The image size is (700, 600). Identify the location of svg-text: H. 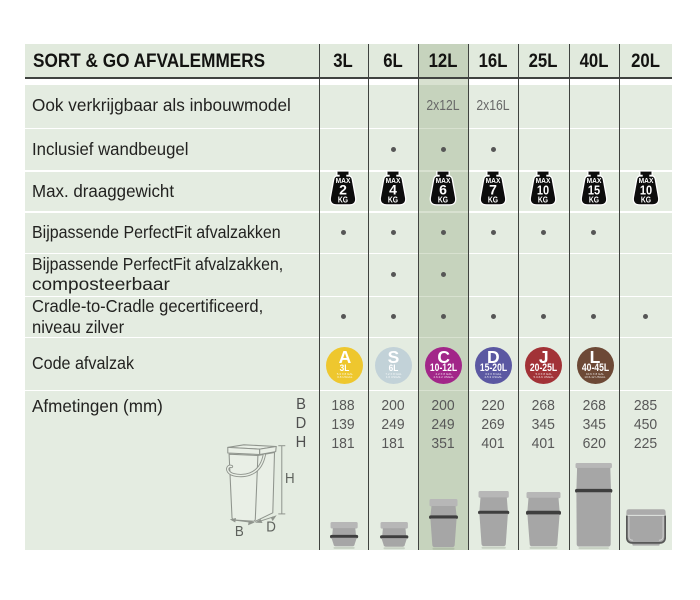
(290, 477).